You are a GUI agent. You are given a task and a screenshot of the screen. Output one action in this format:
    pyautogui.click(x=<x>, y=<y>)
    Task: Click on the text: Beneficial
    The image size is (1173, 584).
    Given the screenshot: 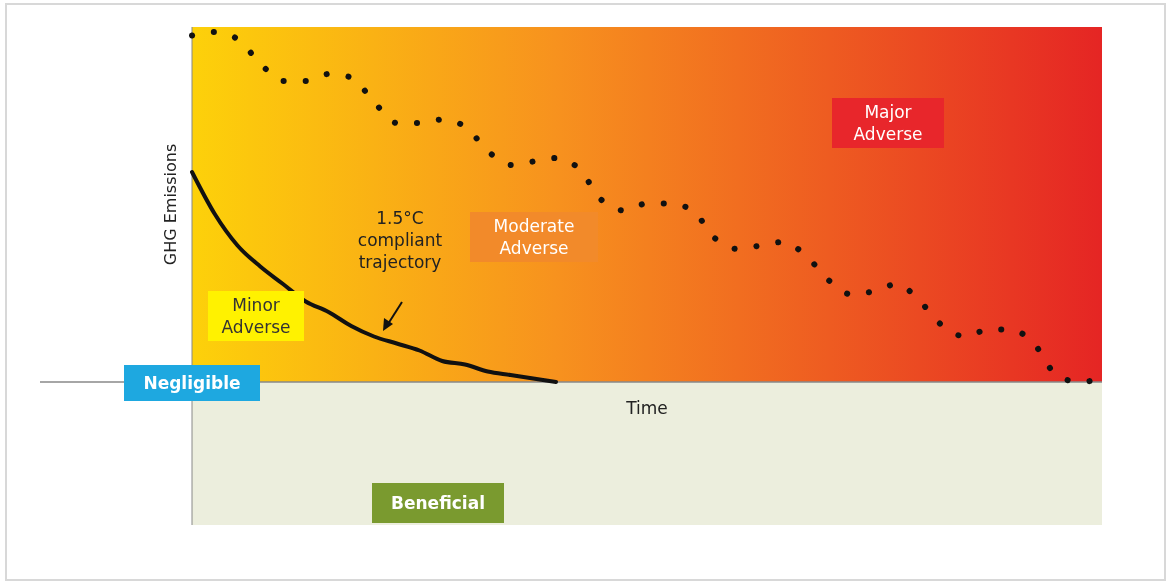 What is the action you would take?
    pyautogui.click(x=438, y=503)
    